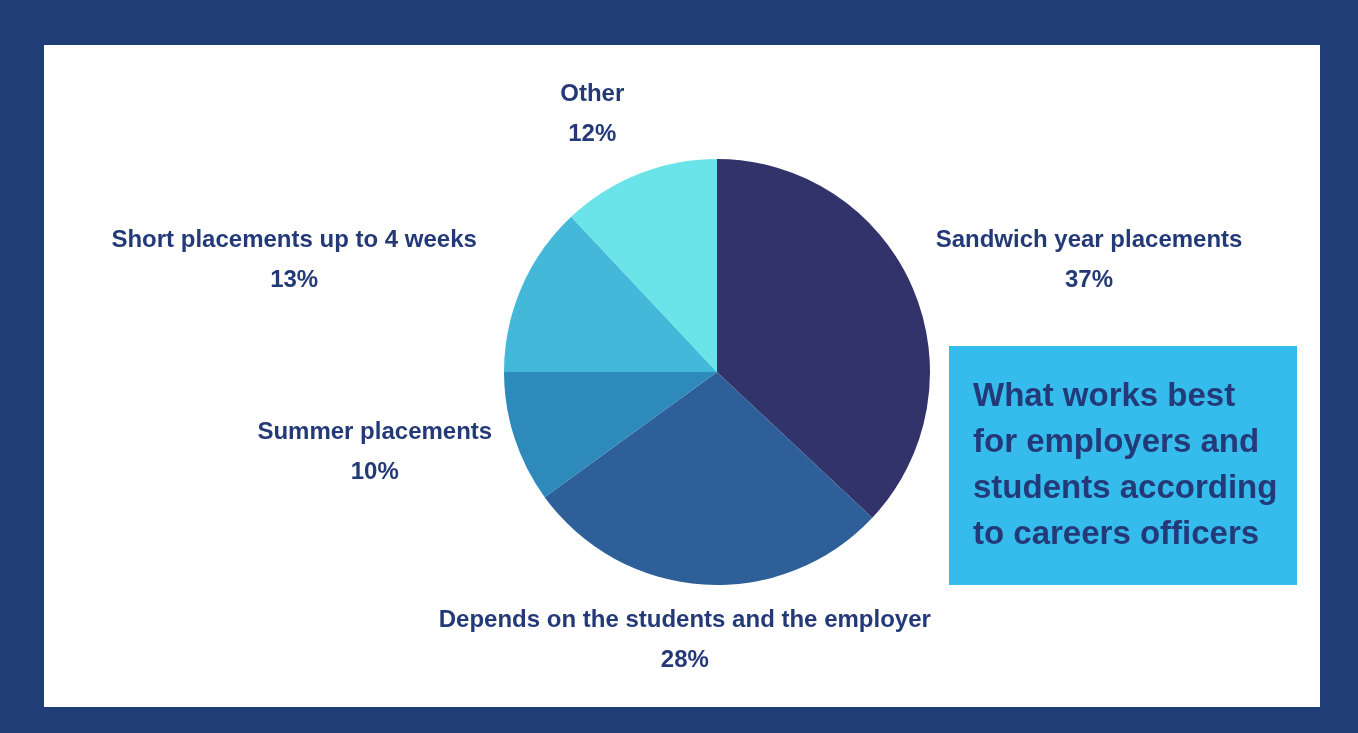 Image resolution: width=1358 pixels, height=733 pixels. I want to click on data-label: 12%, so click(592, 133).